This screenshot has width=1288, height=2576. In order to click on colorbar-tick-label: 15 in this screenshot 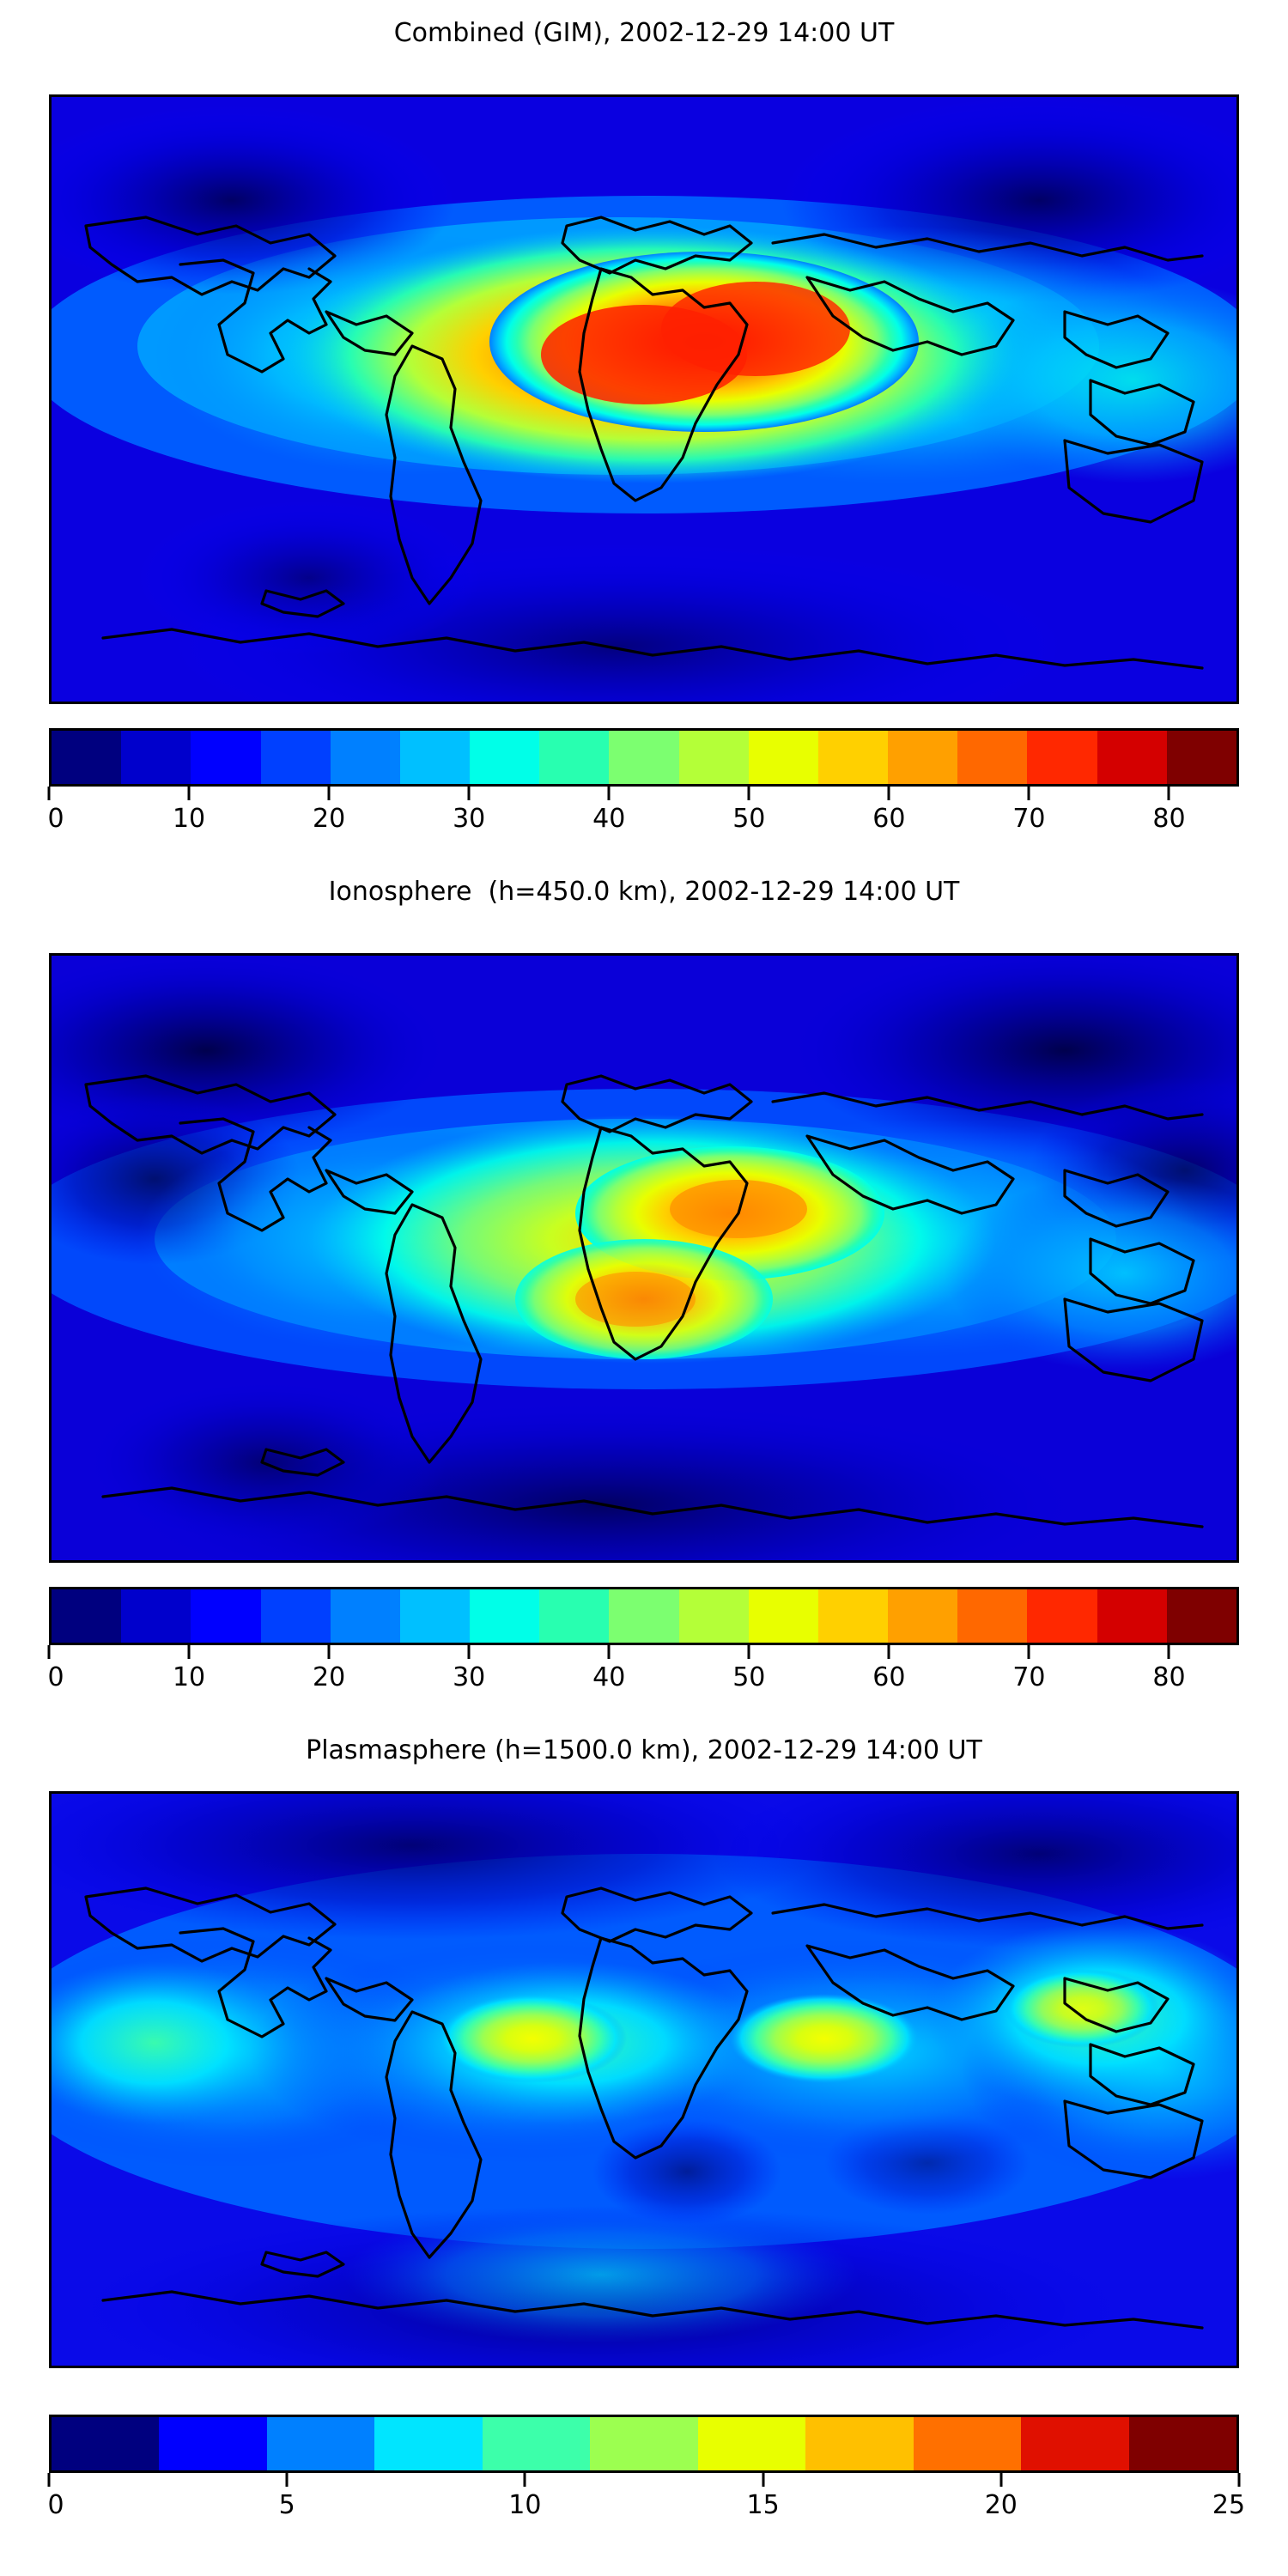, I will do `click(763, 2505)`.